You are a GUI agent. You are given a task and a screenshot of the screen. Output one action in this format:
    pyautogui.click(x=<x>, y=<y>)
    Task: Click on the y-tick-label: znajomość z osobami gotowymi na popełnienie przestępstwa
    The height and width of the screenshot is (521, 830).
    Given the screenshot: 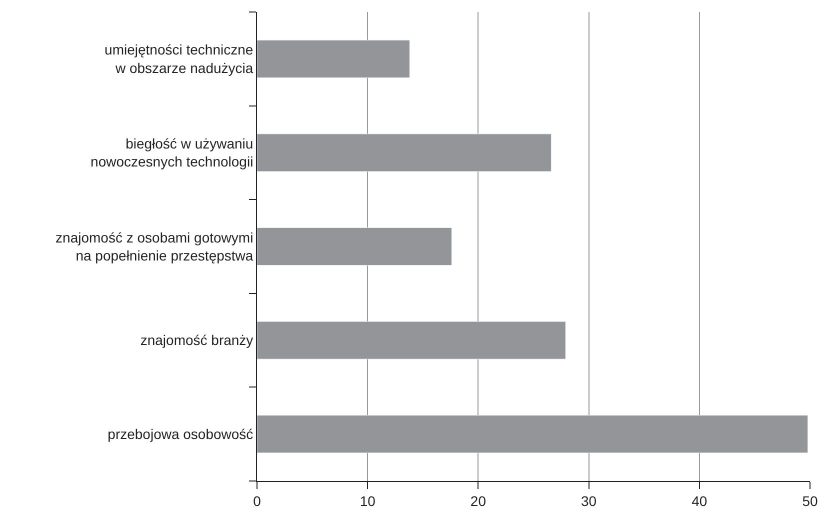 What is the action you would take?
    pyautogui.click(x=155, y=246)
    